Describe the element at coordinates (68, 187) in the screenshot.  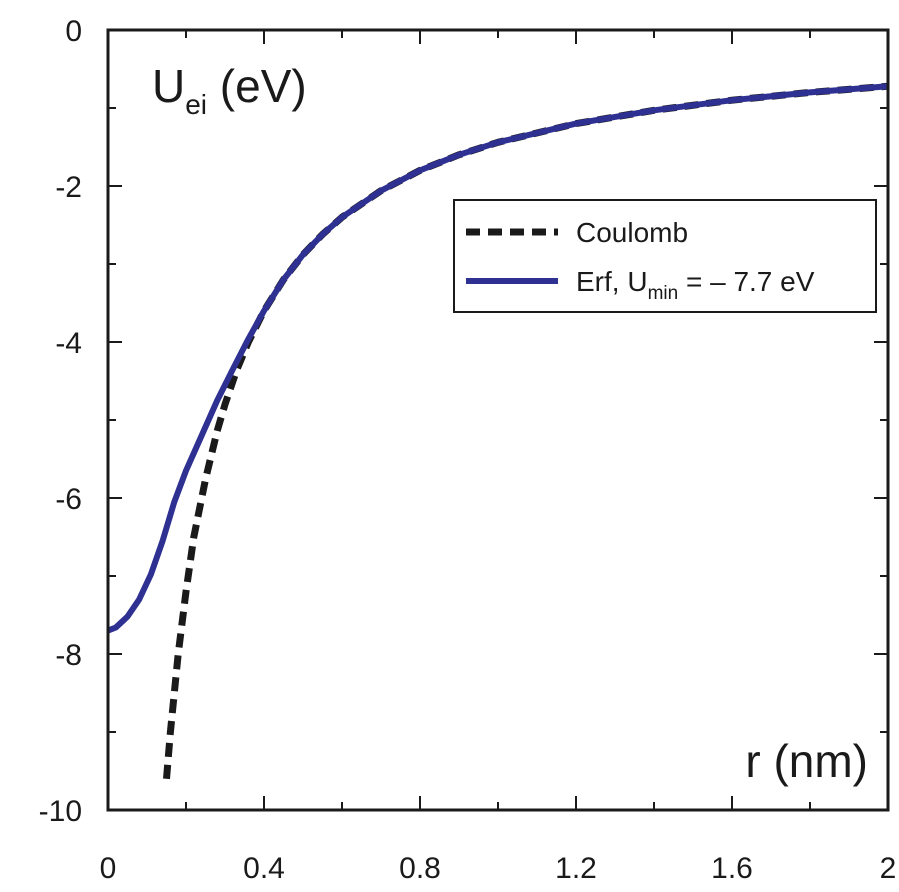
I see `y-tick-label: -2` at that location.